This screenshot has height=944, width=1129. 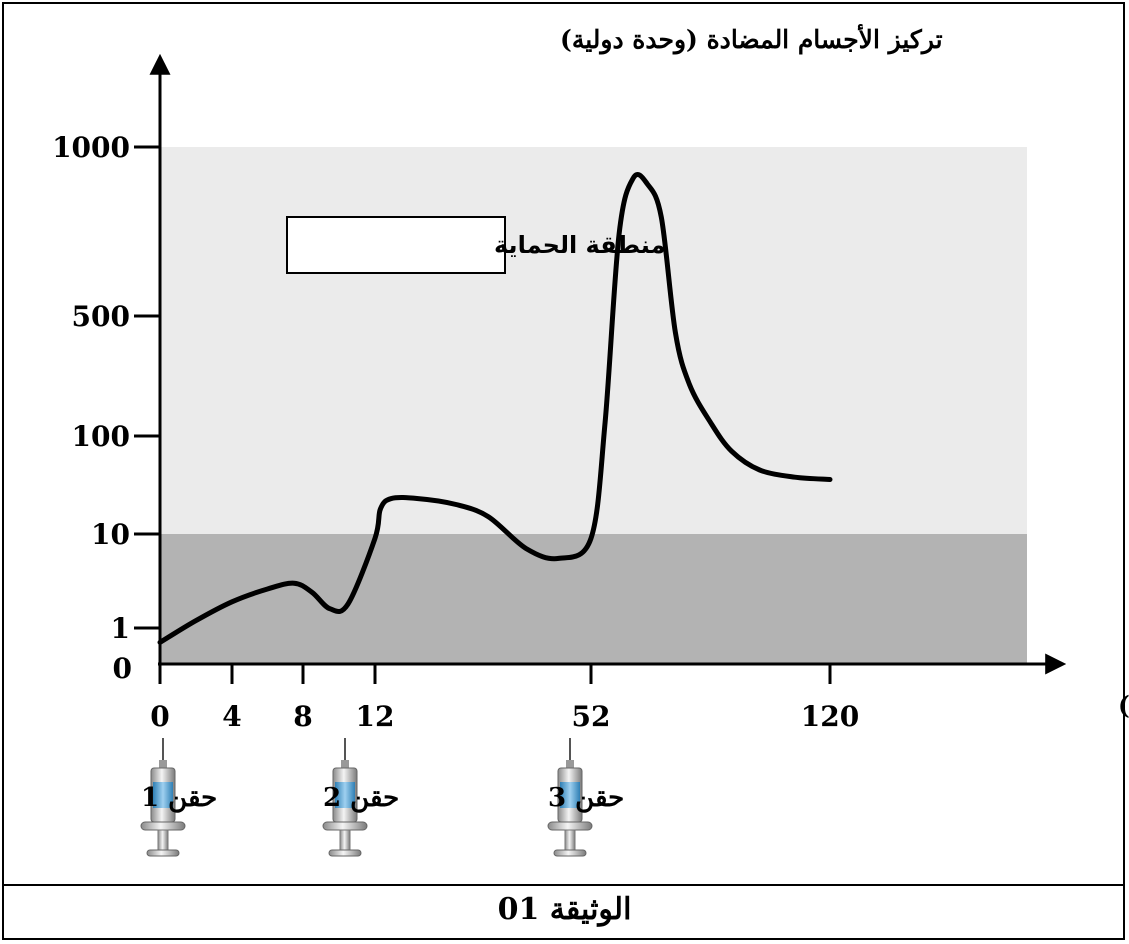 I want to click on injection-label: حقن 2, so click(x=361, y=798).